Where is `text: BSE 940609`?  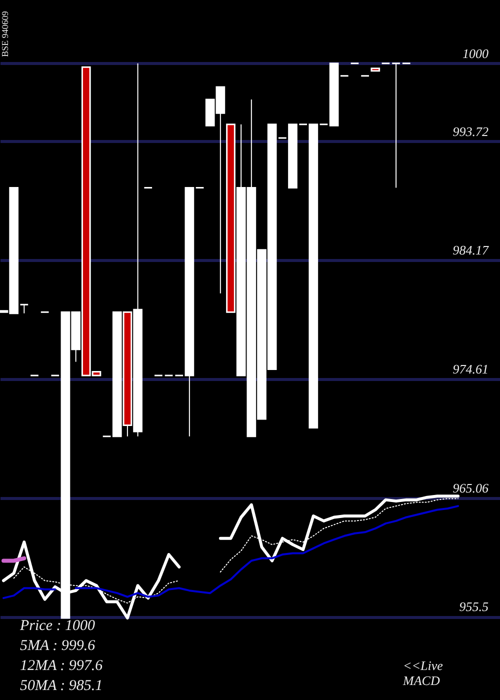 text: BSE 940609 is located at coordinates (5, 33).